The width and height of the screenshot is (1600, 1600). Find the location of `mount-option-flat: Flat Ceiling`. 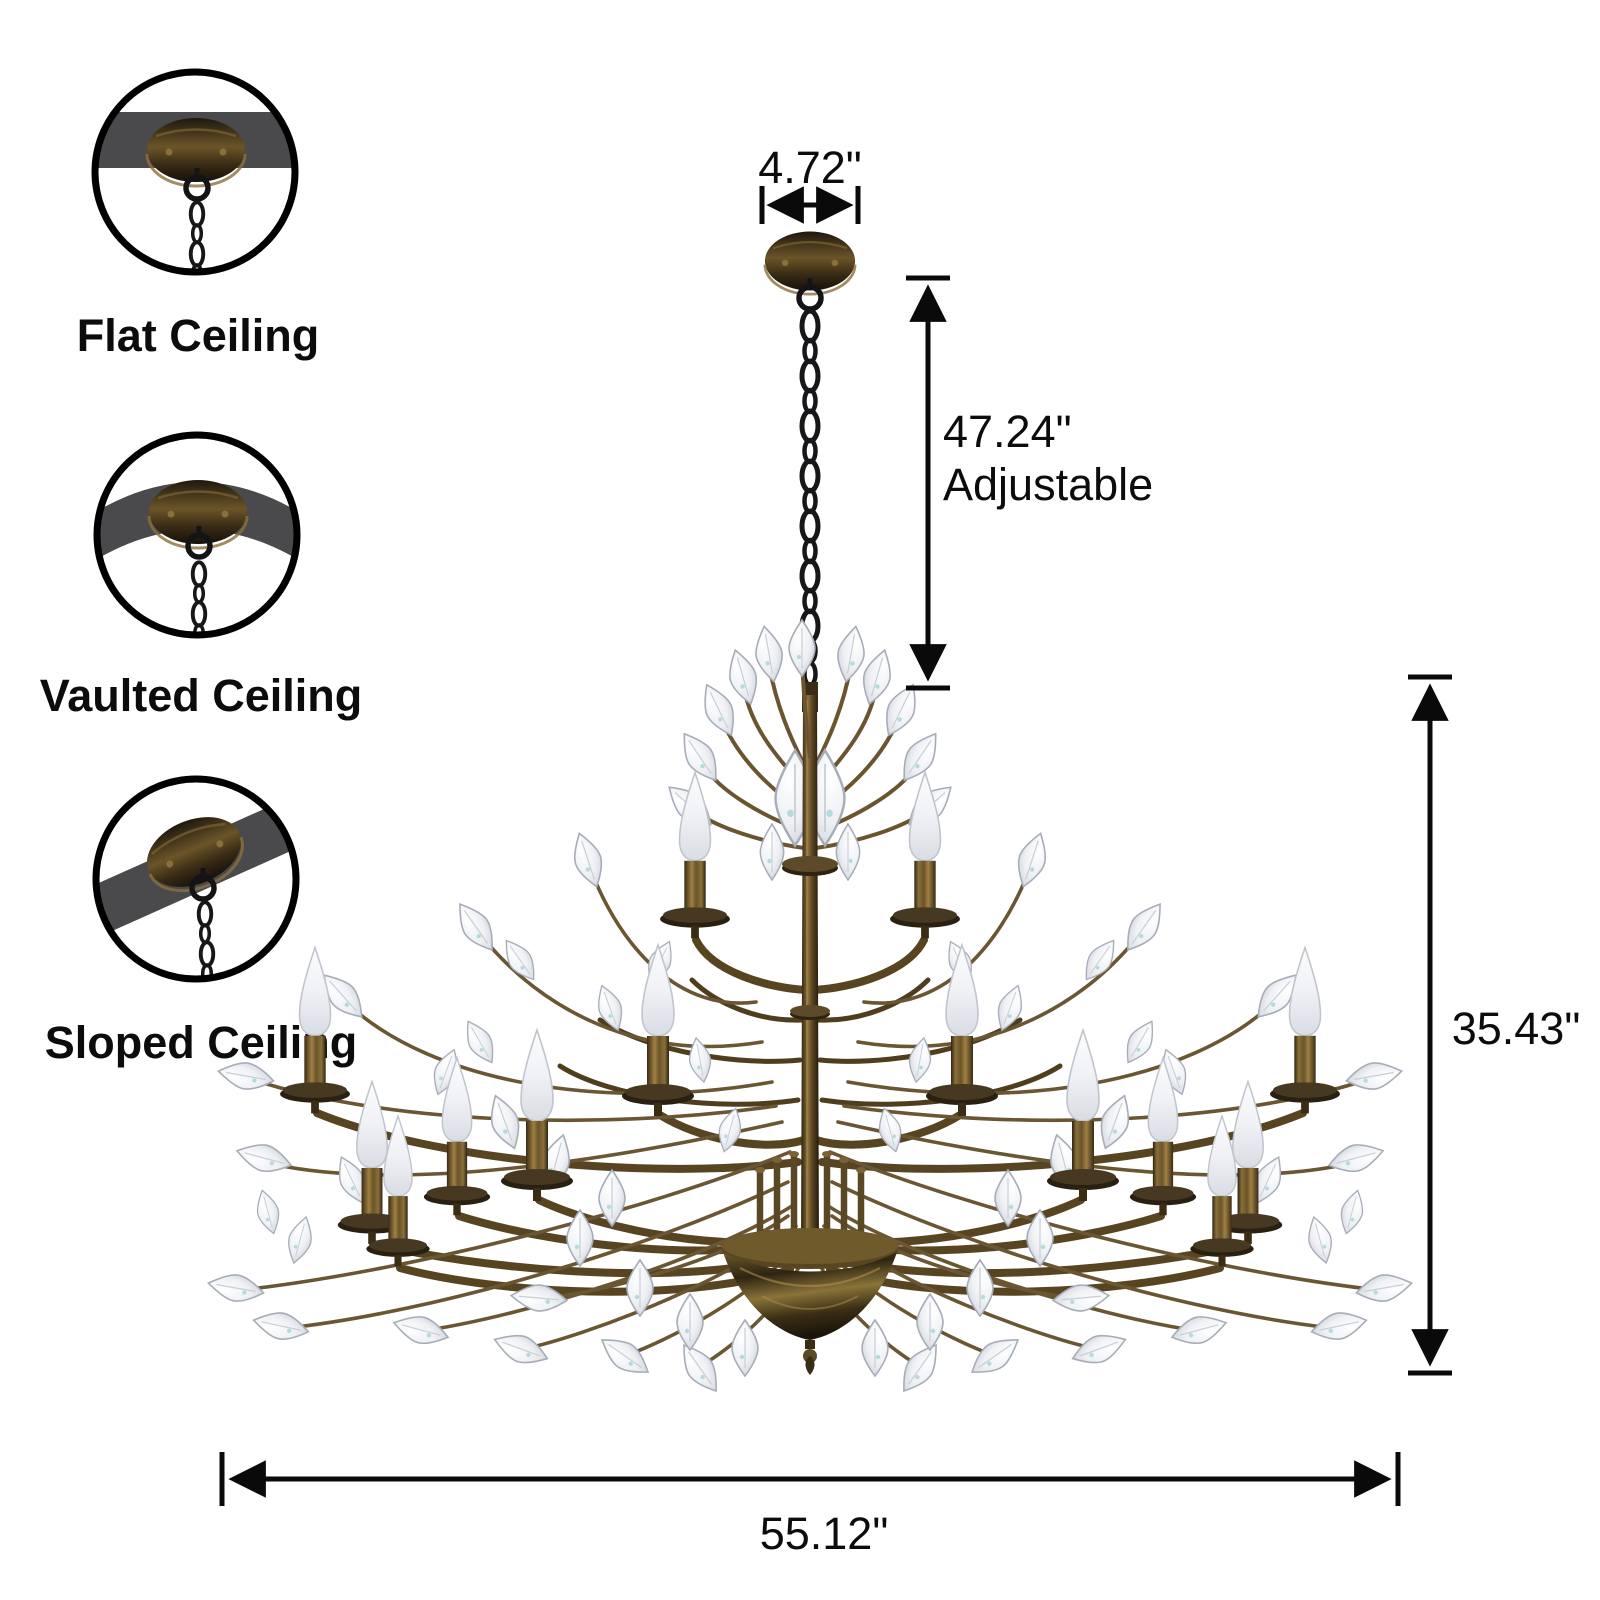

mount-option-flat: Flat Ceiling is located at coordinates (198, 214).